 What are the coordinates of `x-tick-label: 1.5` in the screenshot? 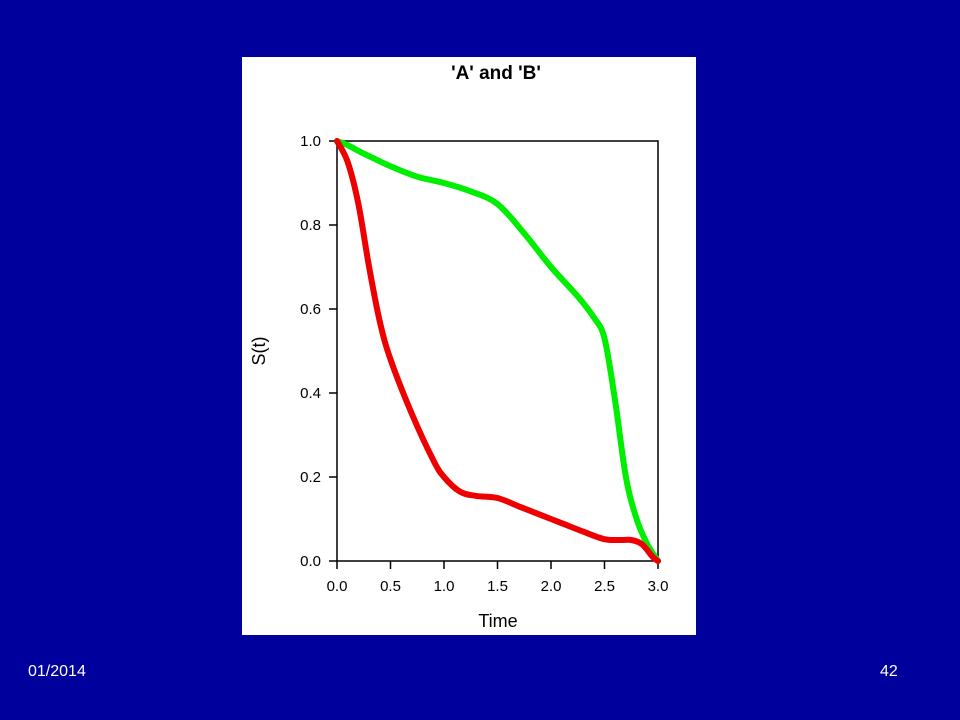 It's located at (497, 586).